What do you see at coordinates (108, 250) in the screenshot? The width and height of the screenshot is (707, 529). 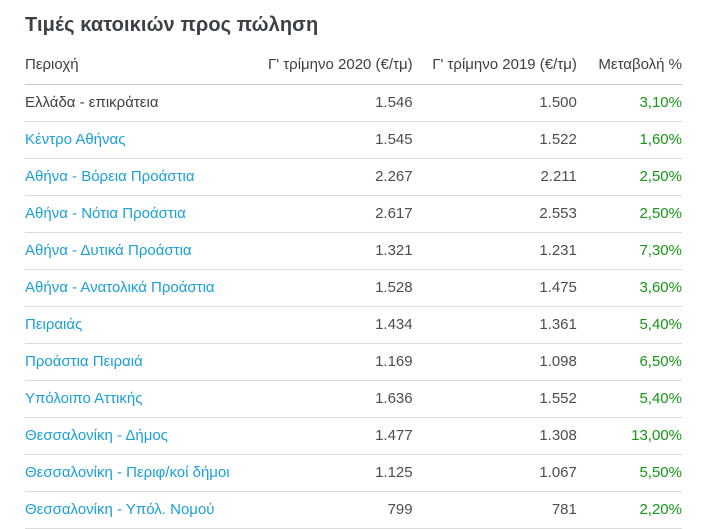 I see `region-link: Αθήνα - Δυτικά Προάστια` at bounding box center [108, 250].